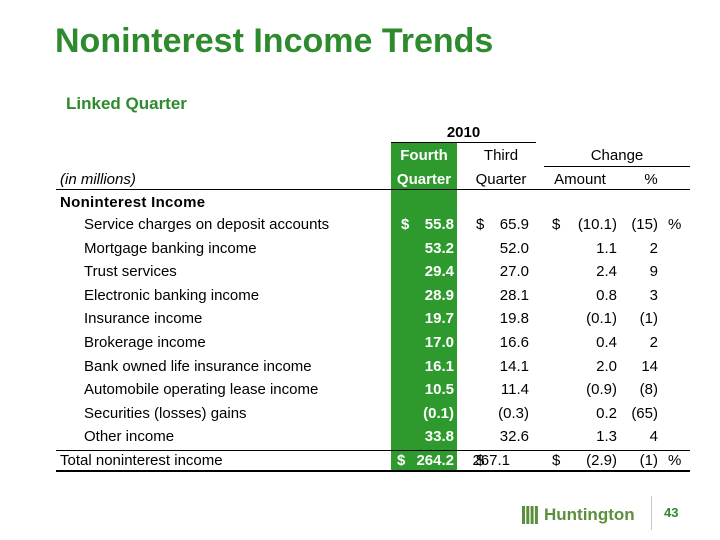 Image resolution: width=720 pixels, height=540 pixels. What do you see at coordinates (597, 224) in the screenshot?
I see `amount-value: (10.1)` at bounding box center [597, 224].